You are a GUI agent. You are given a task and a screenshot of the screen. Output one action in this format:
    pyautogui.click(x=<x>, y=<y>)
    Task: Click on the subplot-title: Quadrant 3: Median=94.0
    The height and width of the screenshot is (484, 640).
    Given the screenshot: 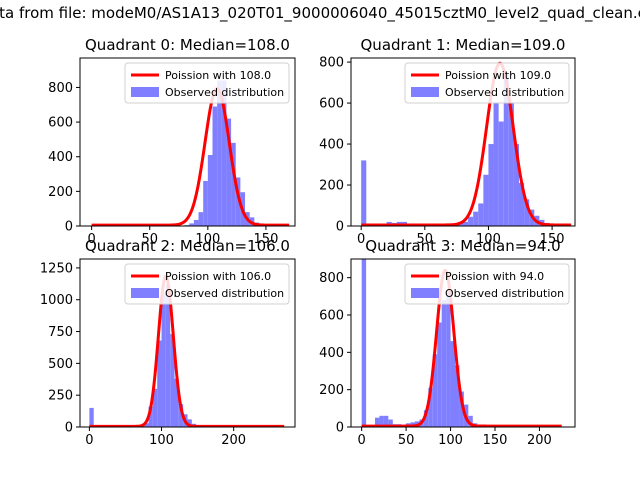 What is the action you would take?
    pyautogui.click(x=462, y=246)
    